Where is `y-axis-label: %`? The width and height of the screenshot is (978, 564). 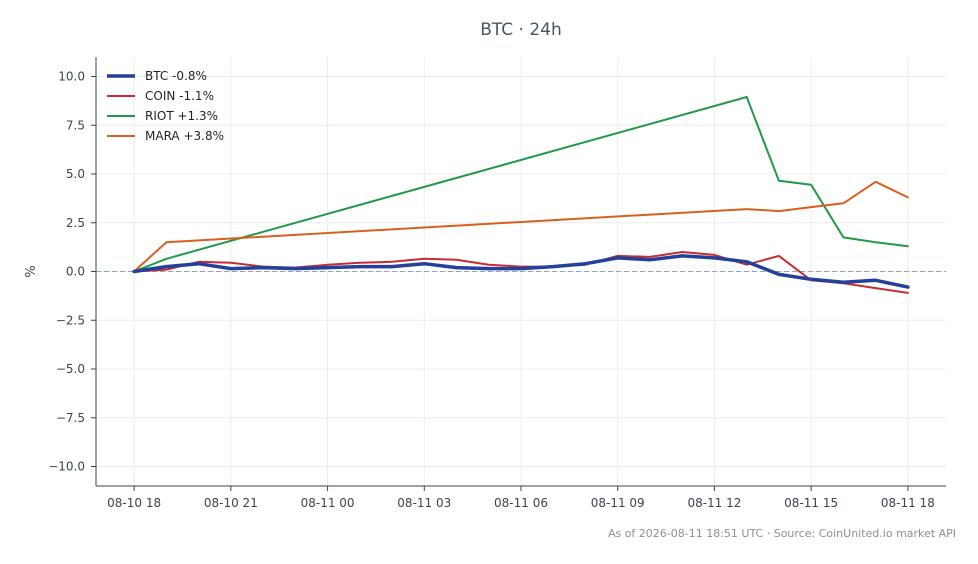 y-axis-label: % is located at coordinates (31, 271).